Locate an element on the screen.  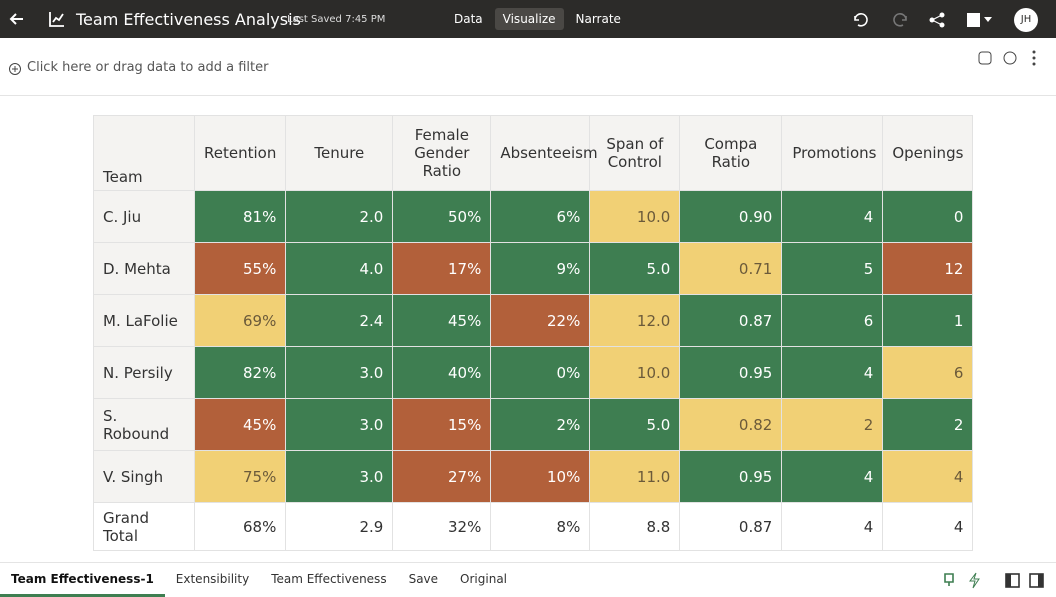
filter-bar: Click here or drag data to add a filter is located at coordinates (528, 67).